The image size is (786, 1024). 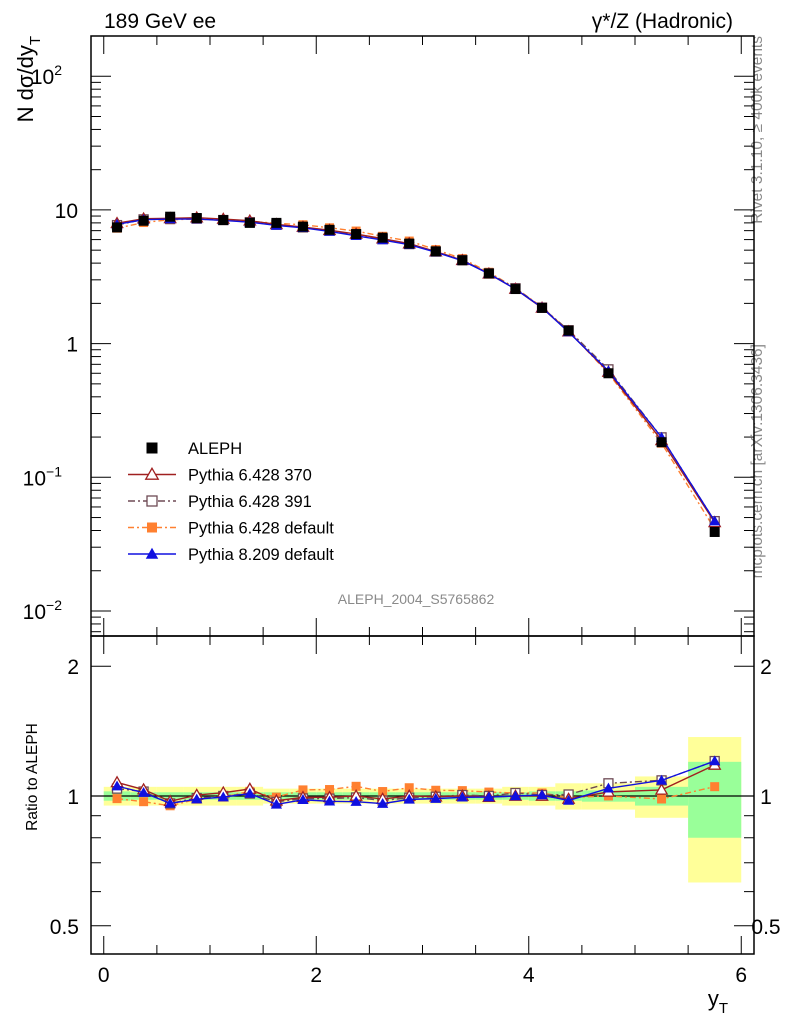 I want to click on ratio-bands, so click(x=422, y=810).